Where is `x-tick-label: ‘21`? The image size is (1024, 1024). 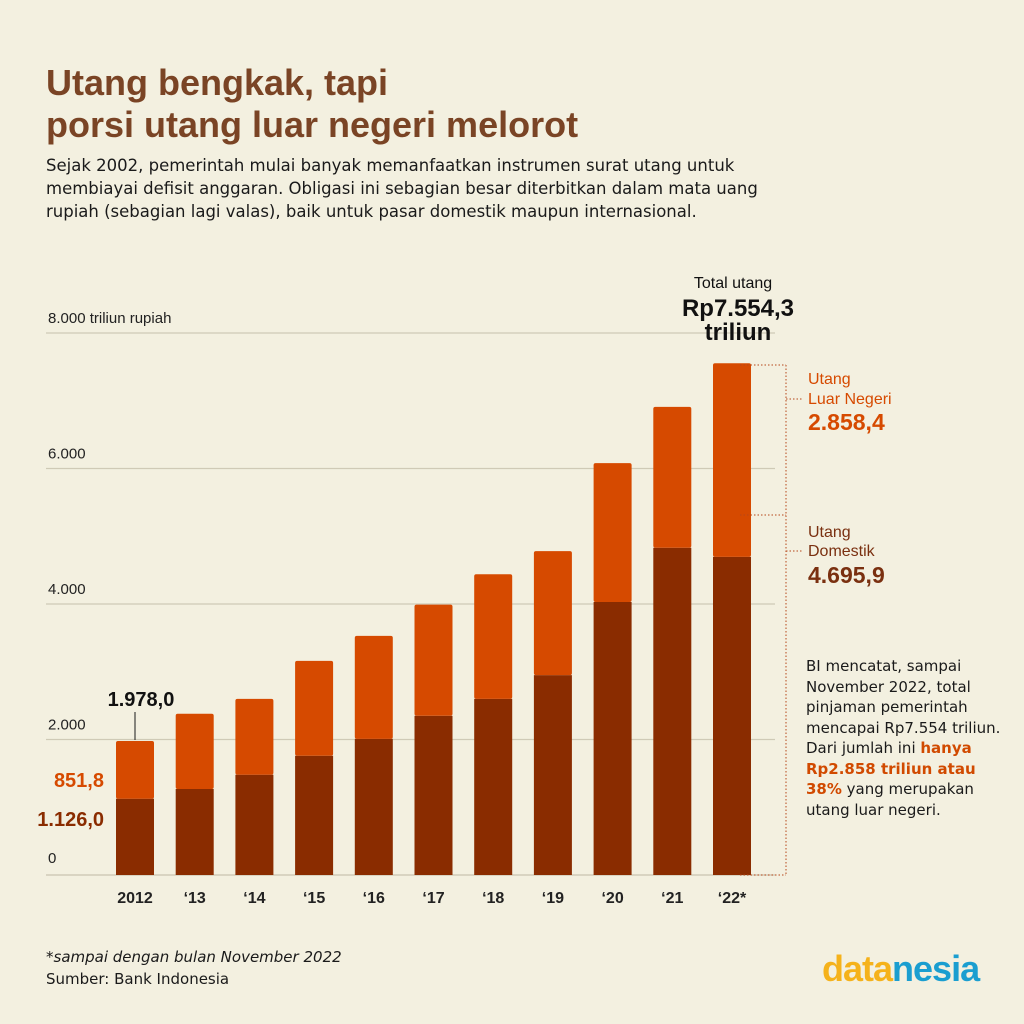
x-tick-label: ‘21 is located at coordinates (672, 898).